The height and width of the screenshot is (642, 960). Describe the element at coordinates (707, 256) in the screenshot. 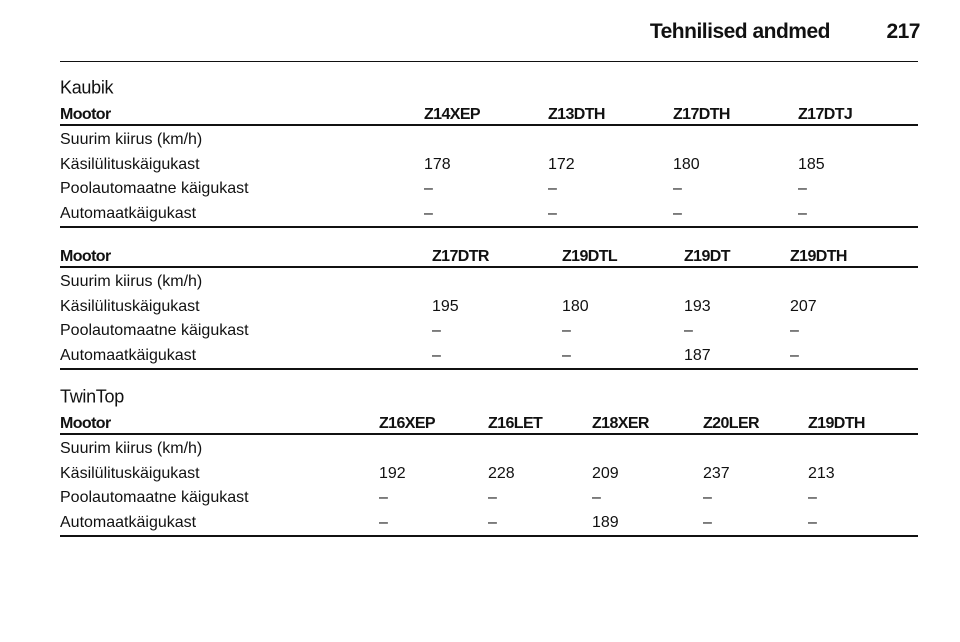

I see `column-header: Z19DT` at that location.